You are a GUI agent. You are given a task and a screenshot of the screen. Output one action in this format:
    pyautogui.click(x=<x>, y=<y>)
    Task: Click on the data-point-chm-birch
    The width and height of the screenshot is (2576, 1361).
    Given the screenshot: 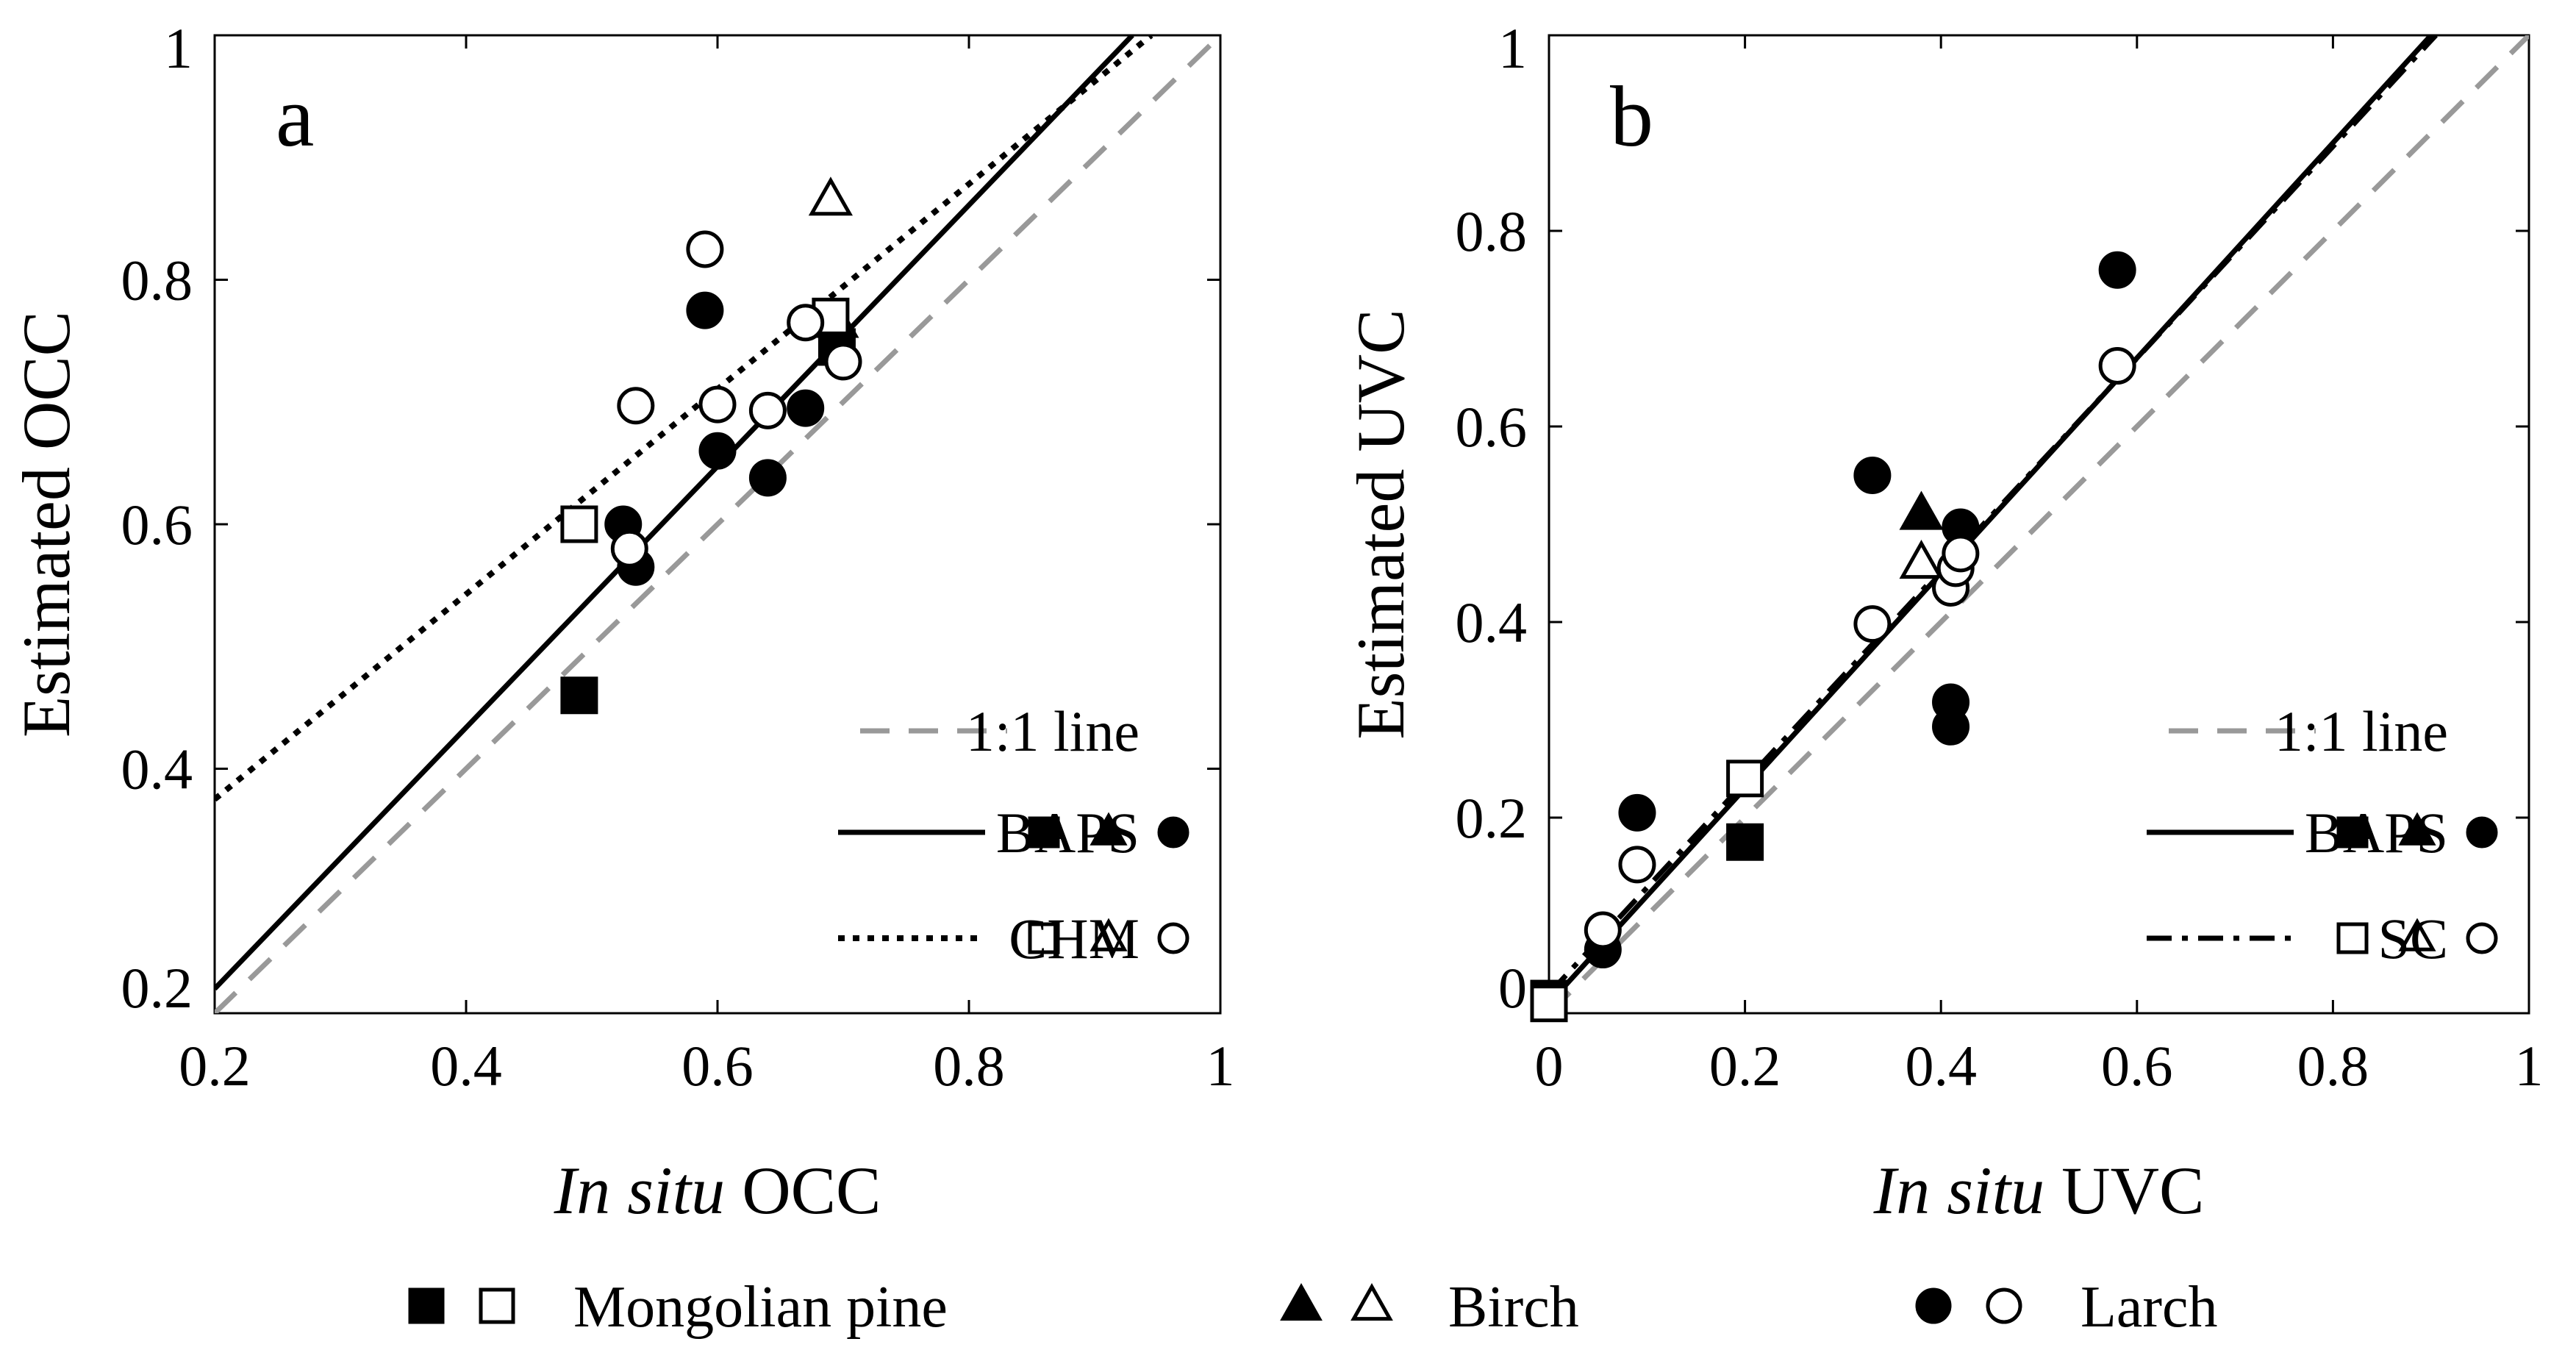 What is the action you would take?
    pyautogui.click(x=830, y=196)
    